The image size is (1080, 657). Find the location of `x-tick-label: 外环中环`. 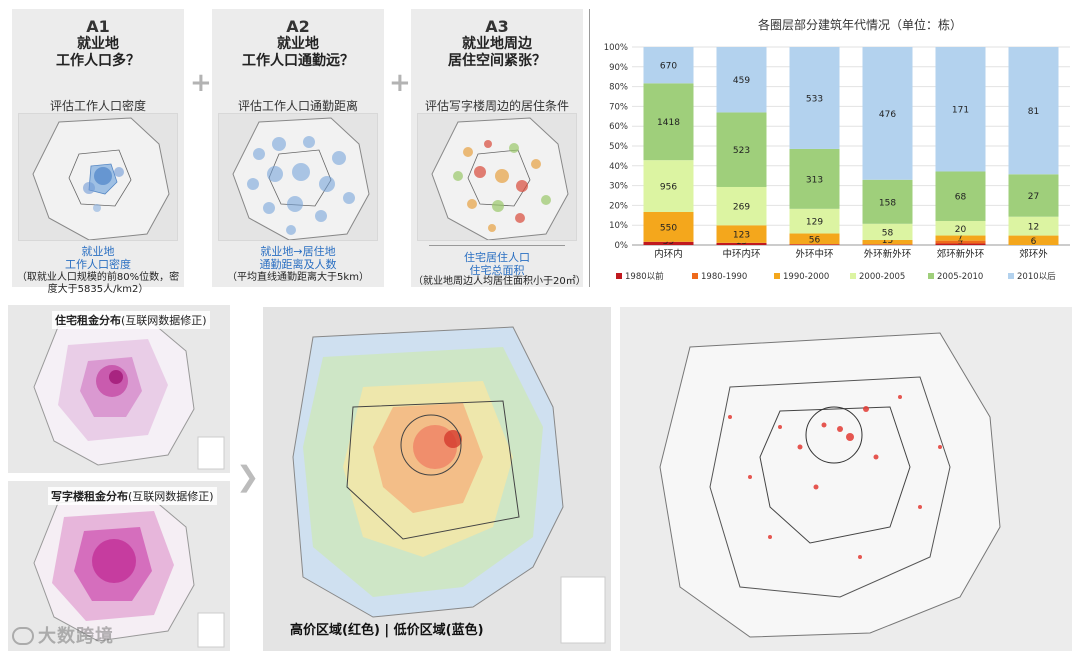

x-tick-label: 外环中环 is located at coordinates (814, 254).